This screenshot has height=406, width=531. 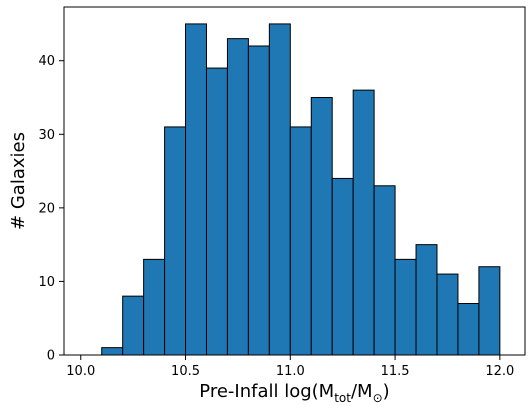 What do you see at coordinates (18, 181) in the screenshot?
I see `y-axis-label: # Galaxies` at bounding box center [18, 181].